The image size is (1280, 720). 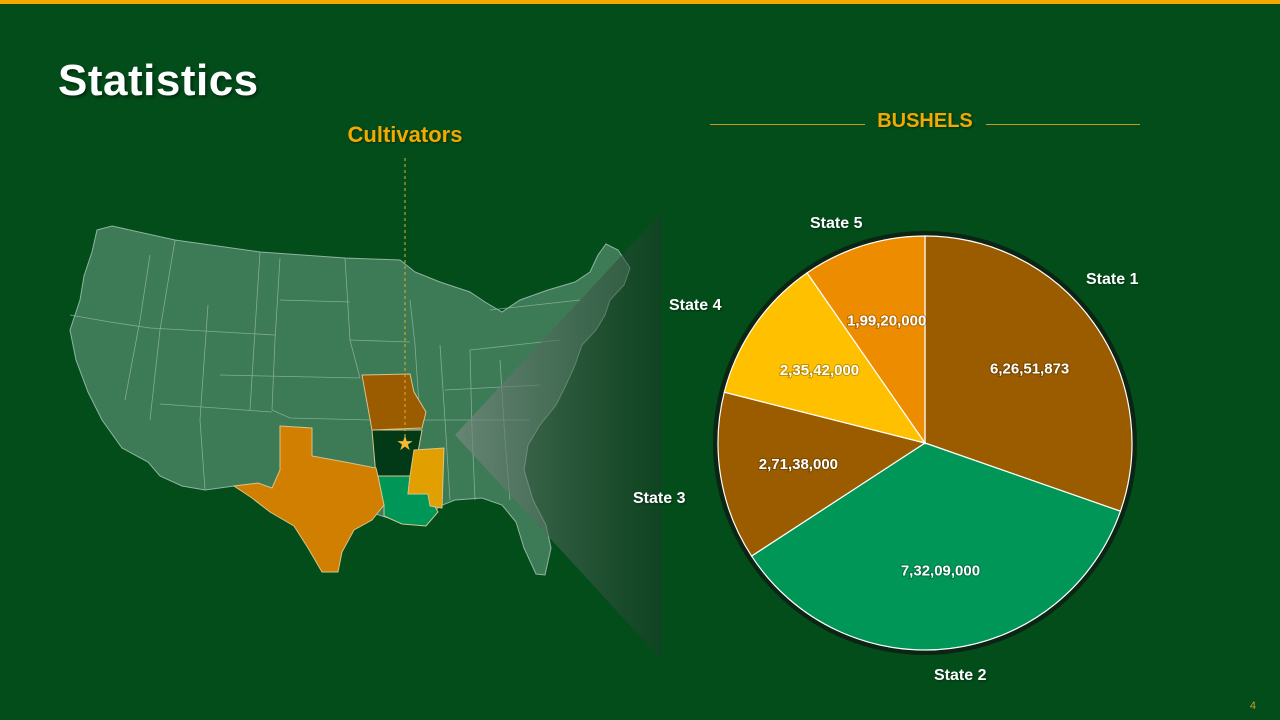 What do you see at coordinates (819, 370) in the screenshot?
I see `pie-value-label-4: 2,35,42,000` at bounding box center [819, 370].